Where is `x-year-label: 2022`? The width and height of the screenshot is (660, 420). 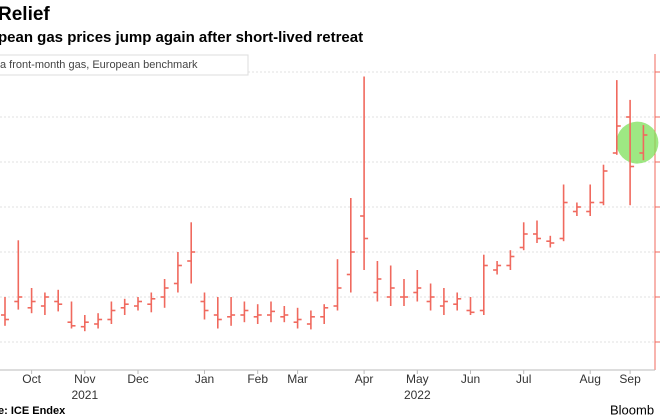 x-year-label: 2022 is located at coordinates (417, 395).